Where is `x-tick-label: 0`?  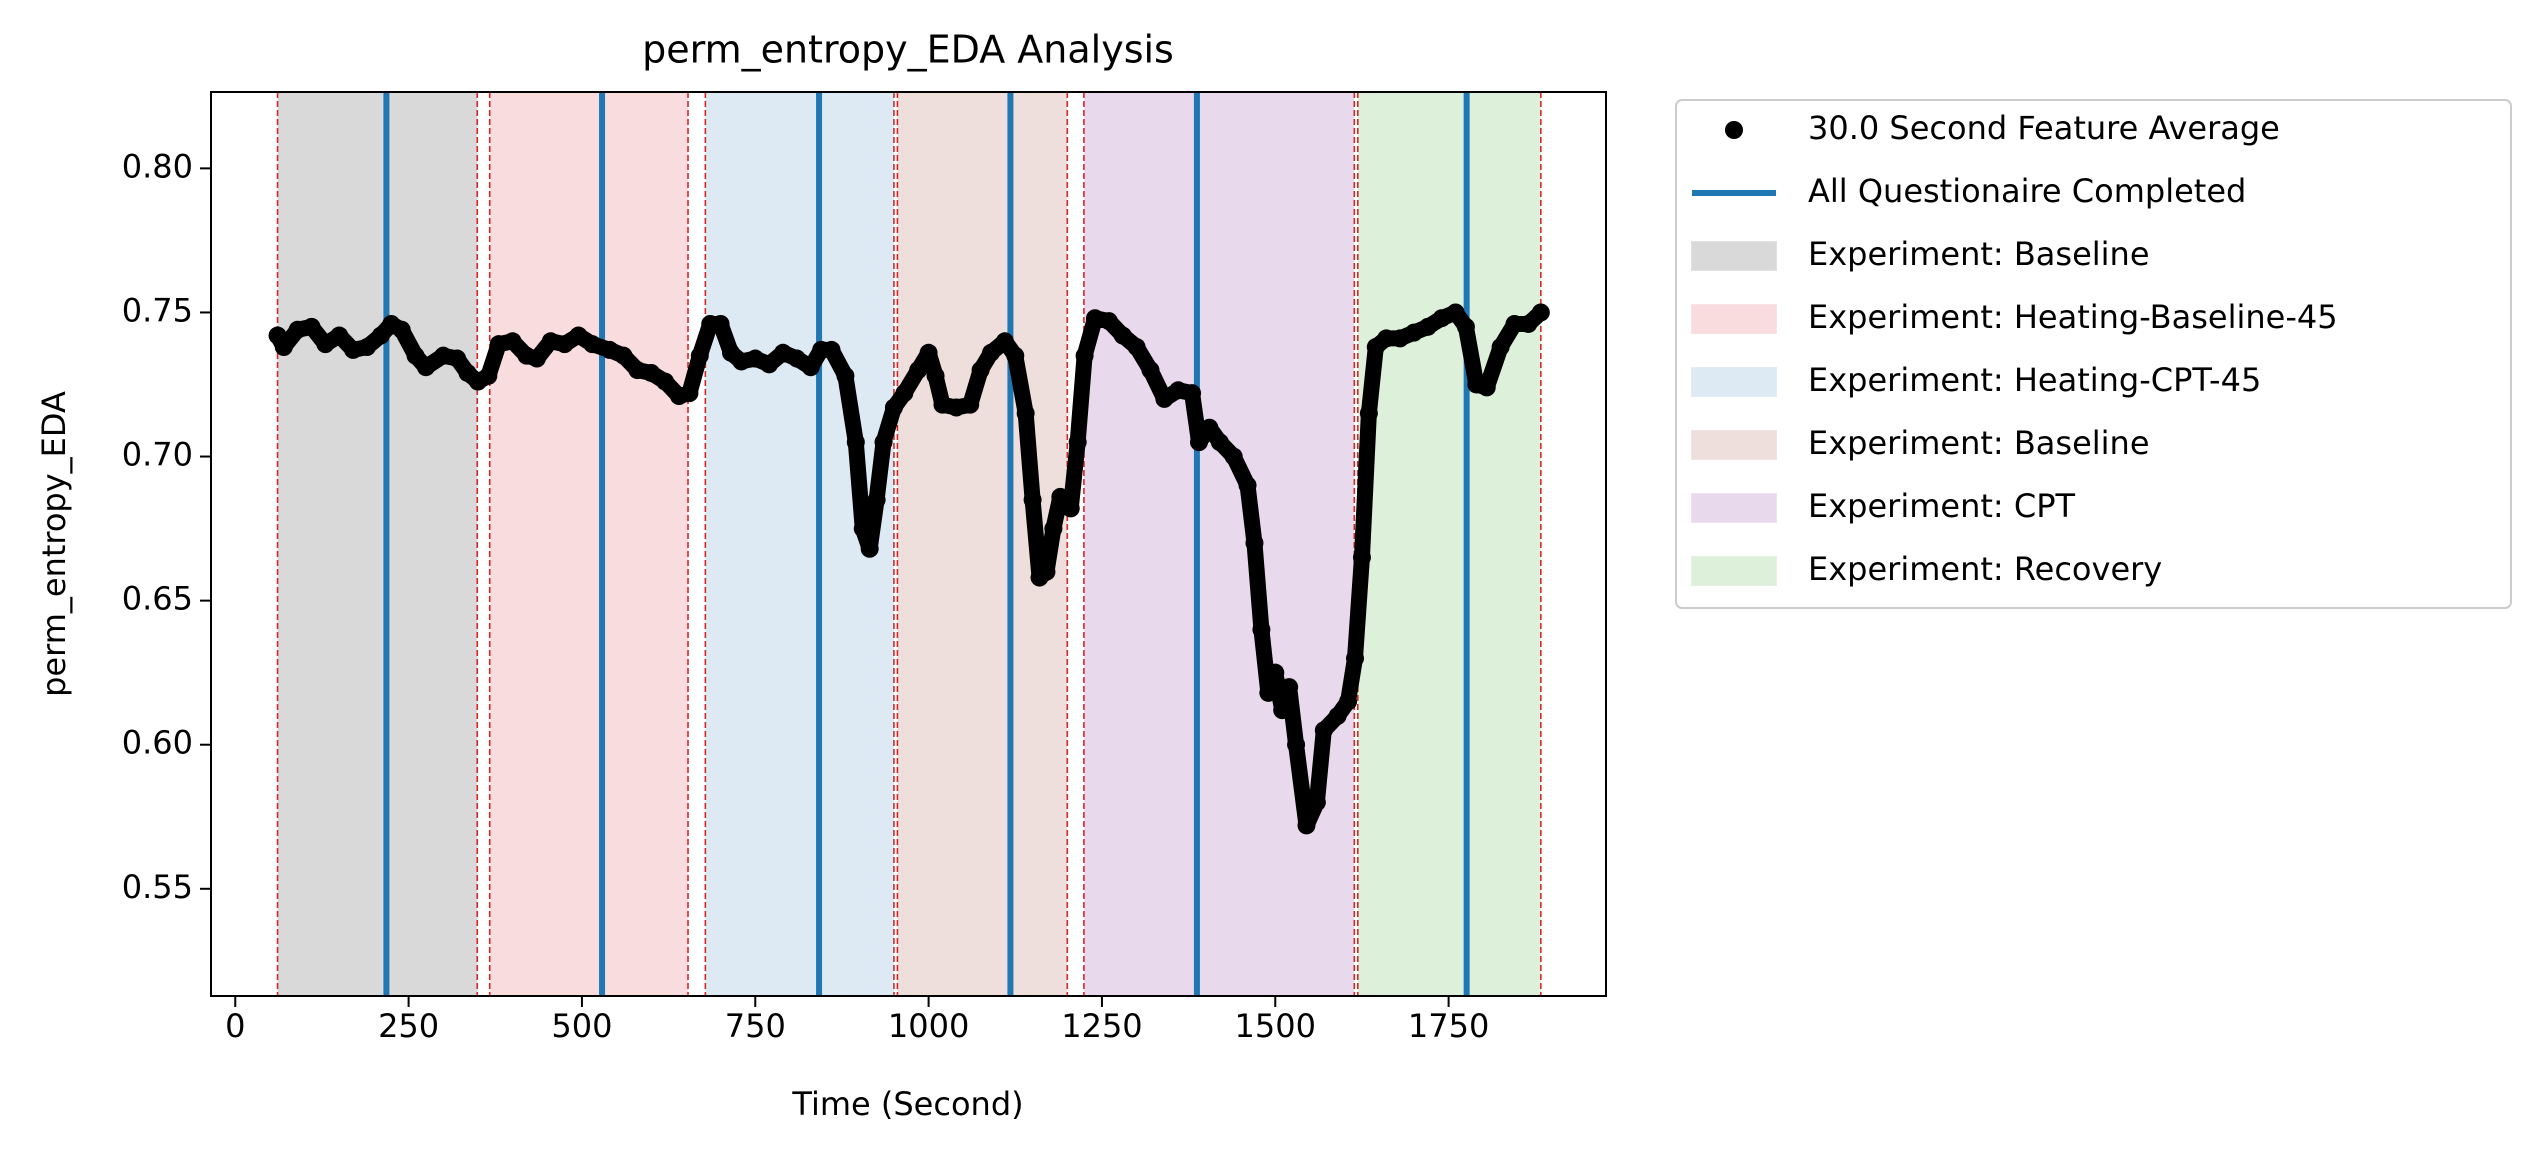
x-tick-label: 0 is located at coordinates (235, 1026).